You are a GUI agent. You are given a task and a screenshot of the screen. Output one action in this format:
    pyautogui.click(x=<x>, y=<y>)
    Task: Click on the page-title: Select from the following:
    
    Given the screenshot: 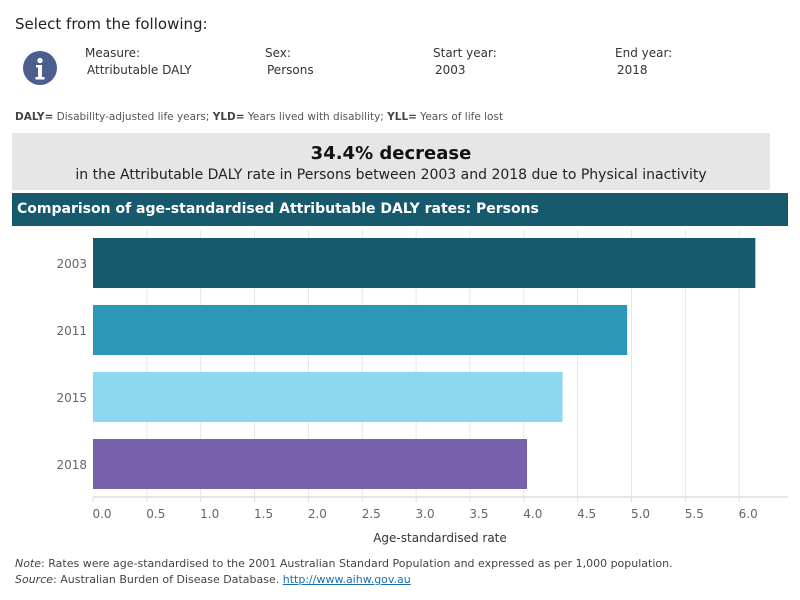 What is the action you would take?
    pyautogui.click(x=111, y=24)
    